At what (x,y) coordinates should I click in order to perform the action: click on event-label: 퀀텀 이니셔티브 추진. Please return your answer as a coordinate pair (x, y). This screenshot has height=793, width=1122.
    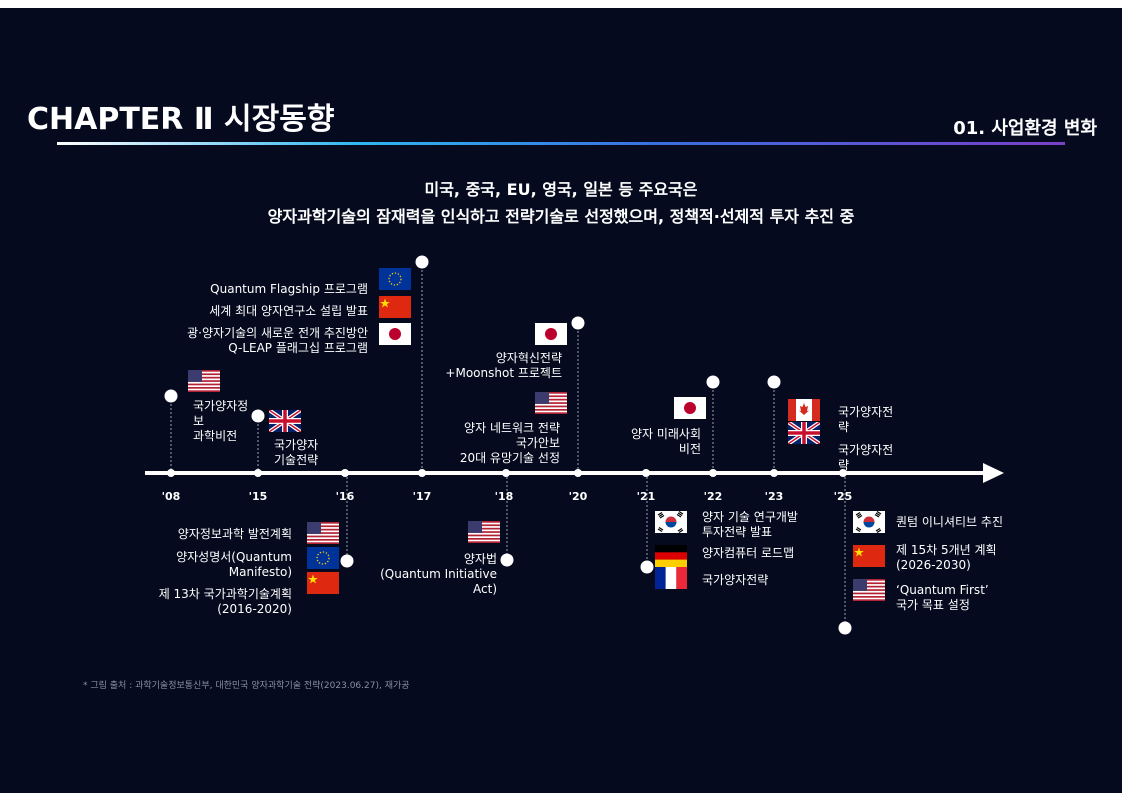
    Looking at the image, I should click on (949, 522).